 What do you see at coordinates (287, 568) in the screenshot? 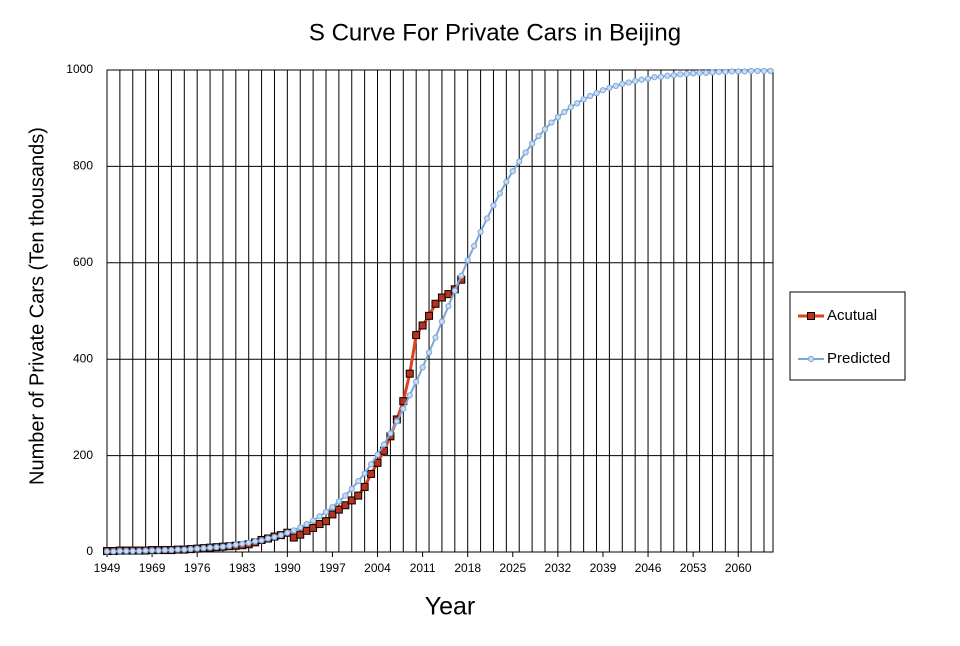
I see `x-tick-label: 1990` at bounding box center [287, 568].